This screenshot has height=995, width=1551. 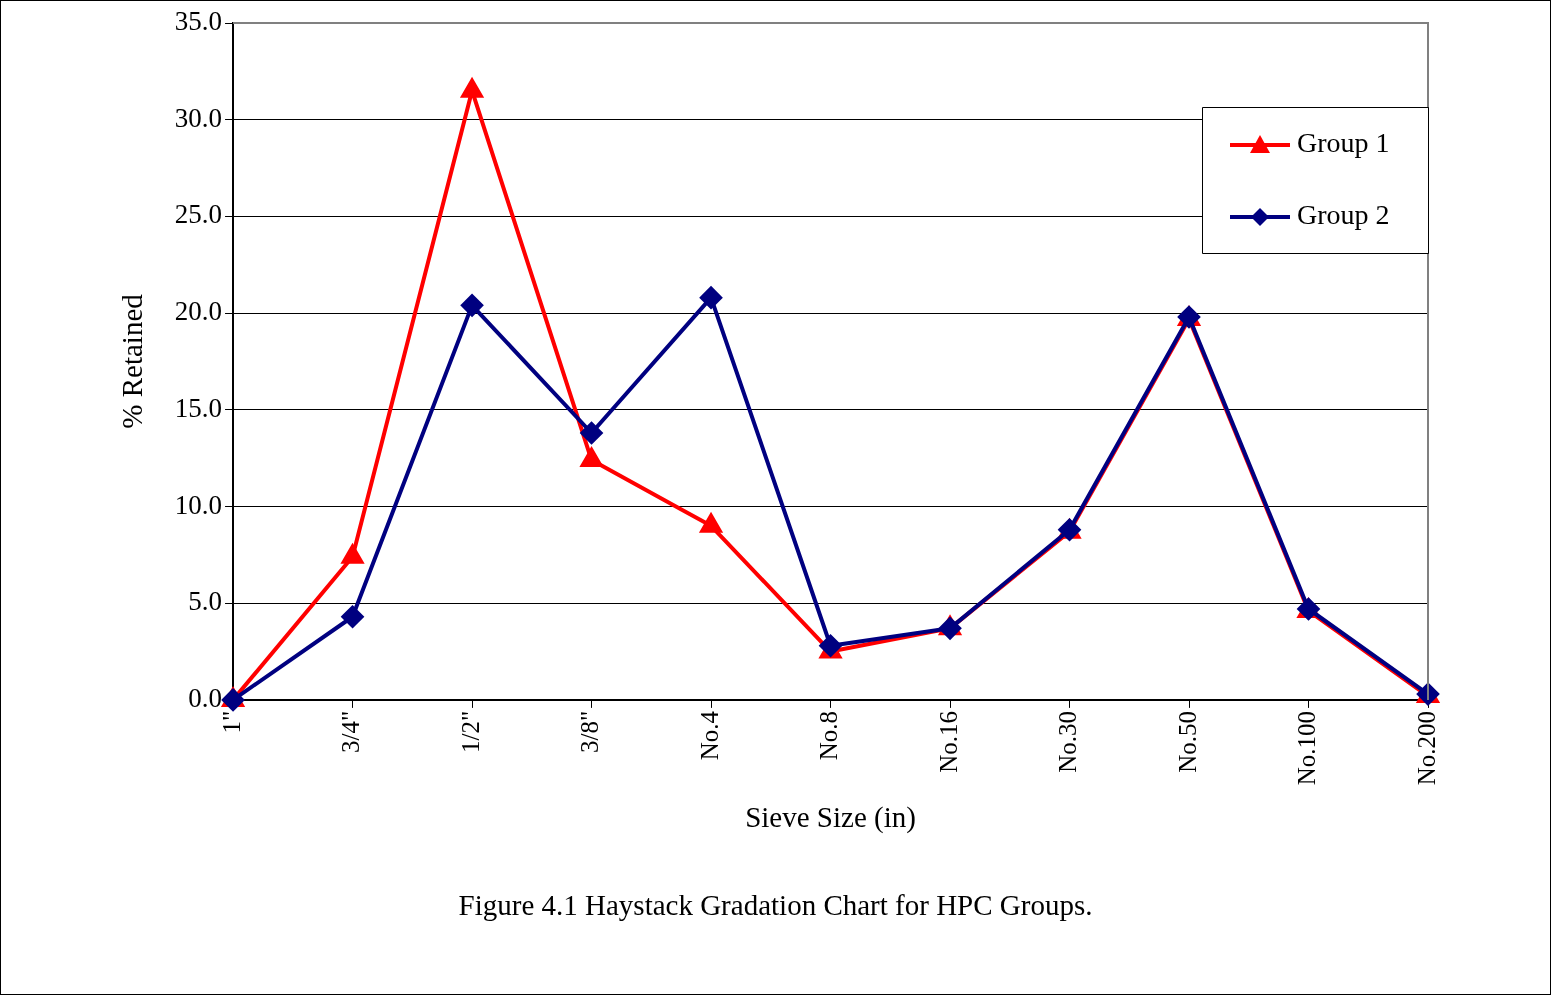 What do you see at coordinates (590, 732) in the screenshot?
I see `x-tick-label: 3/8"` at bounding box center [590, 732].